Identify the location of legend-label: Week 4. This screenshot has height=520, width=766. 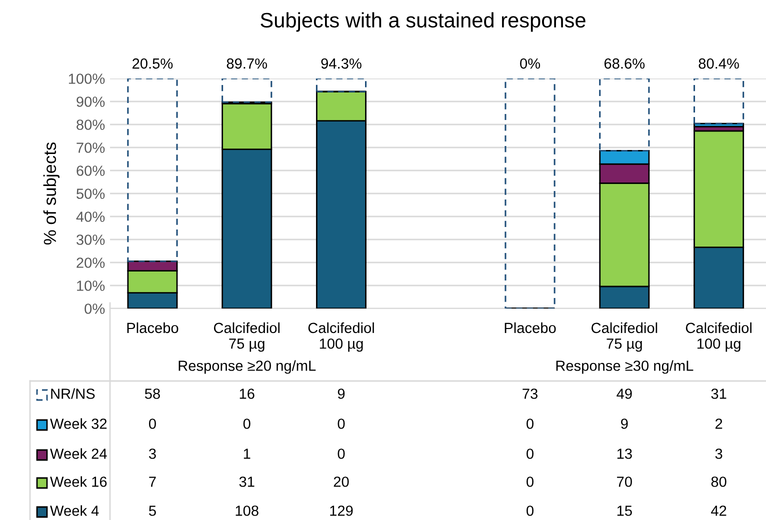
(74, 510).